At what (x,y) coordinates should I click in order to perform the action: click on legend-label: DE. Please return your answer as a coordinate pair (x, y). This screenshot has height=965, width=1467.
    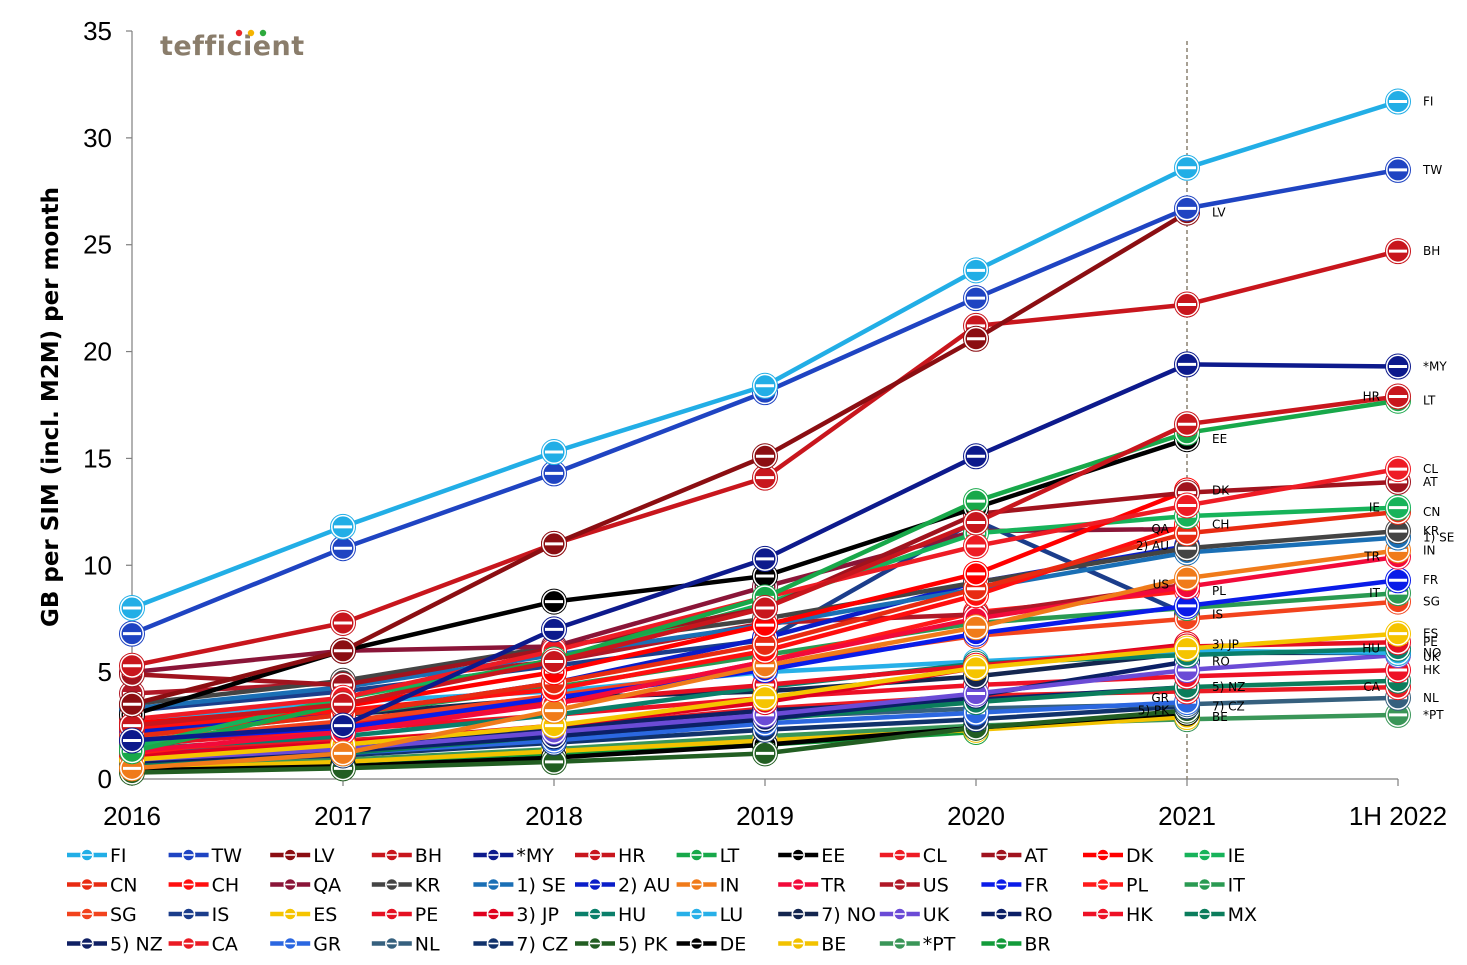
    Looking at the image, I should click on (733, 945).